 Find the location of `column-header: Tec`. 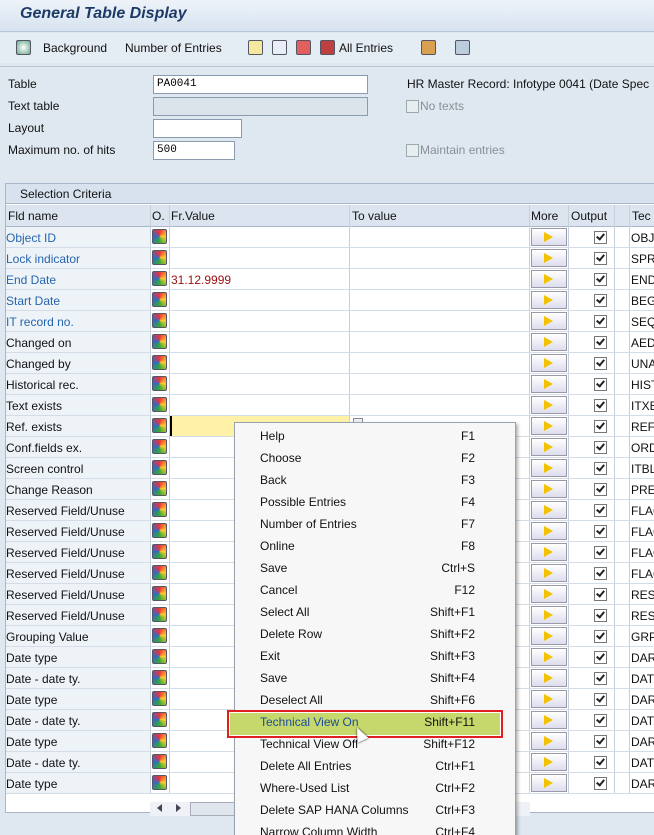

column-header: Tec is located at coordinates (641, 216).